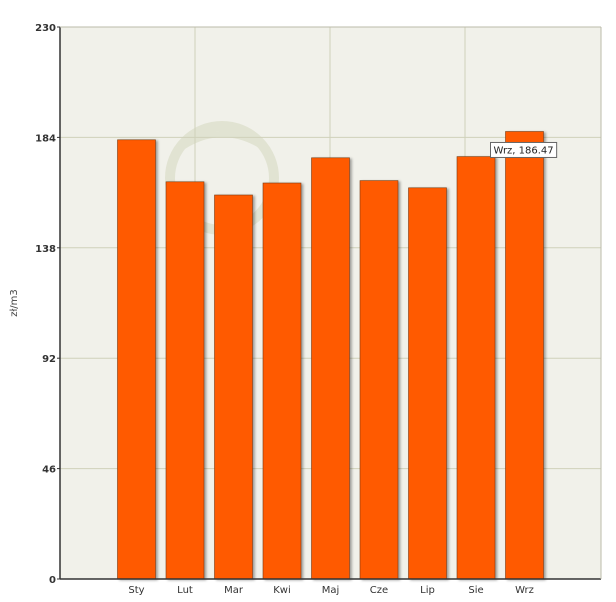 The height and width of the screenshot is (602, 616). I want to click on y-tick-label: 138, so click(45, 249).